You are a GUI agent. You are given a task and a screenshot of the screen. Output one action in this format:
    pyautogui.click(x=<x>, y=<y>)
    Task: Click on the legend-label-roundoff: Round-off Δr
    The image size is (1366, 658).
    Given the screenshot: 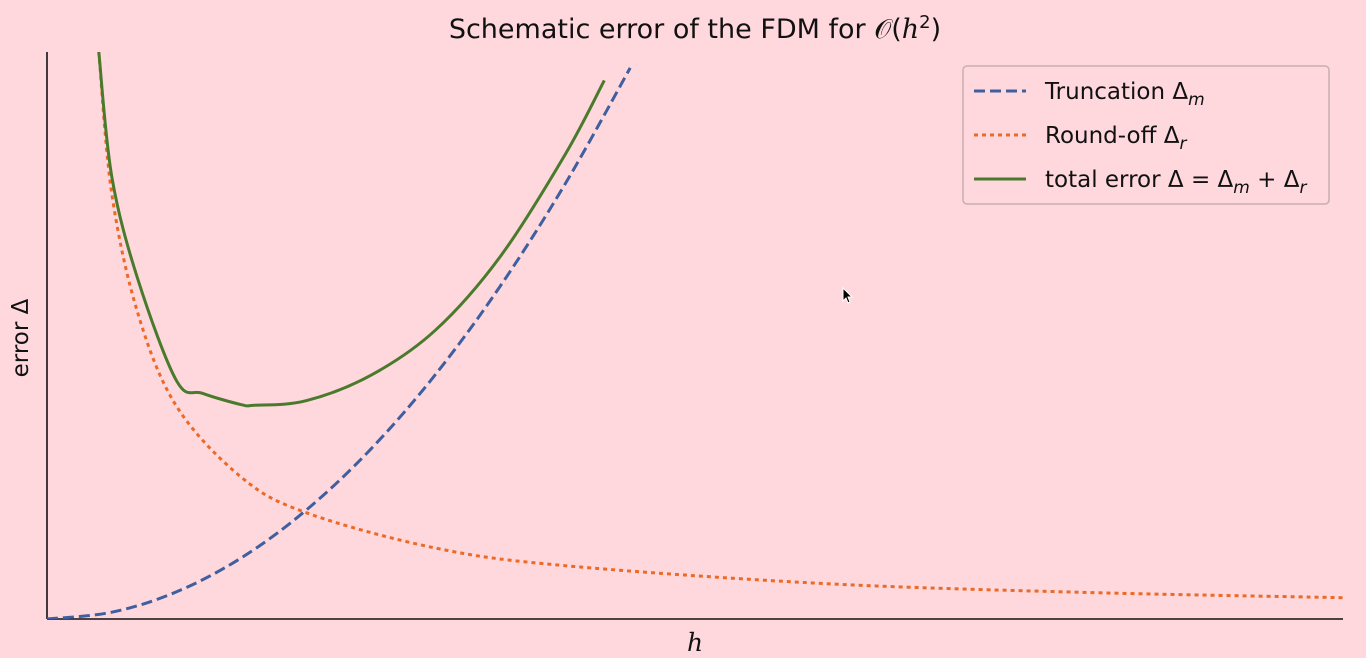 What is the action you would take?
    pyautogui.click(x=1116, y=138)
    